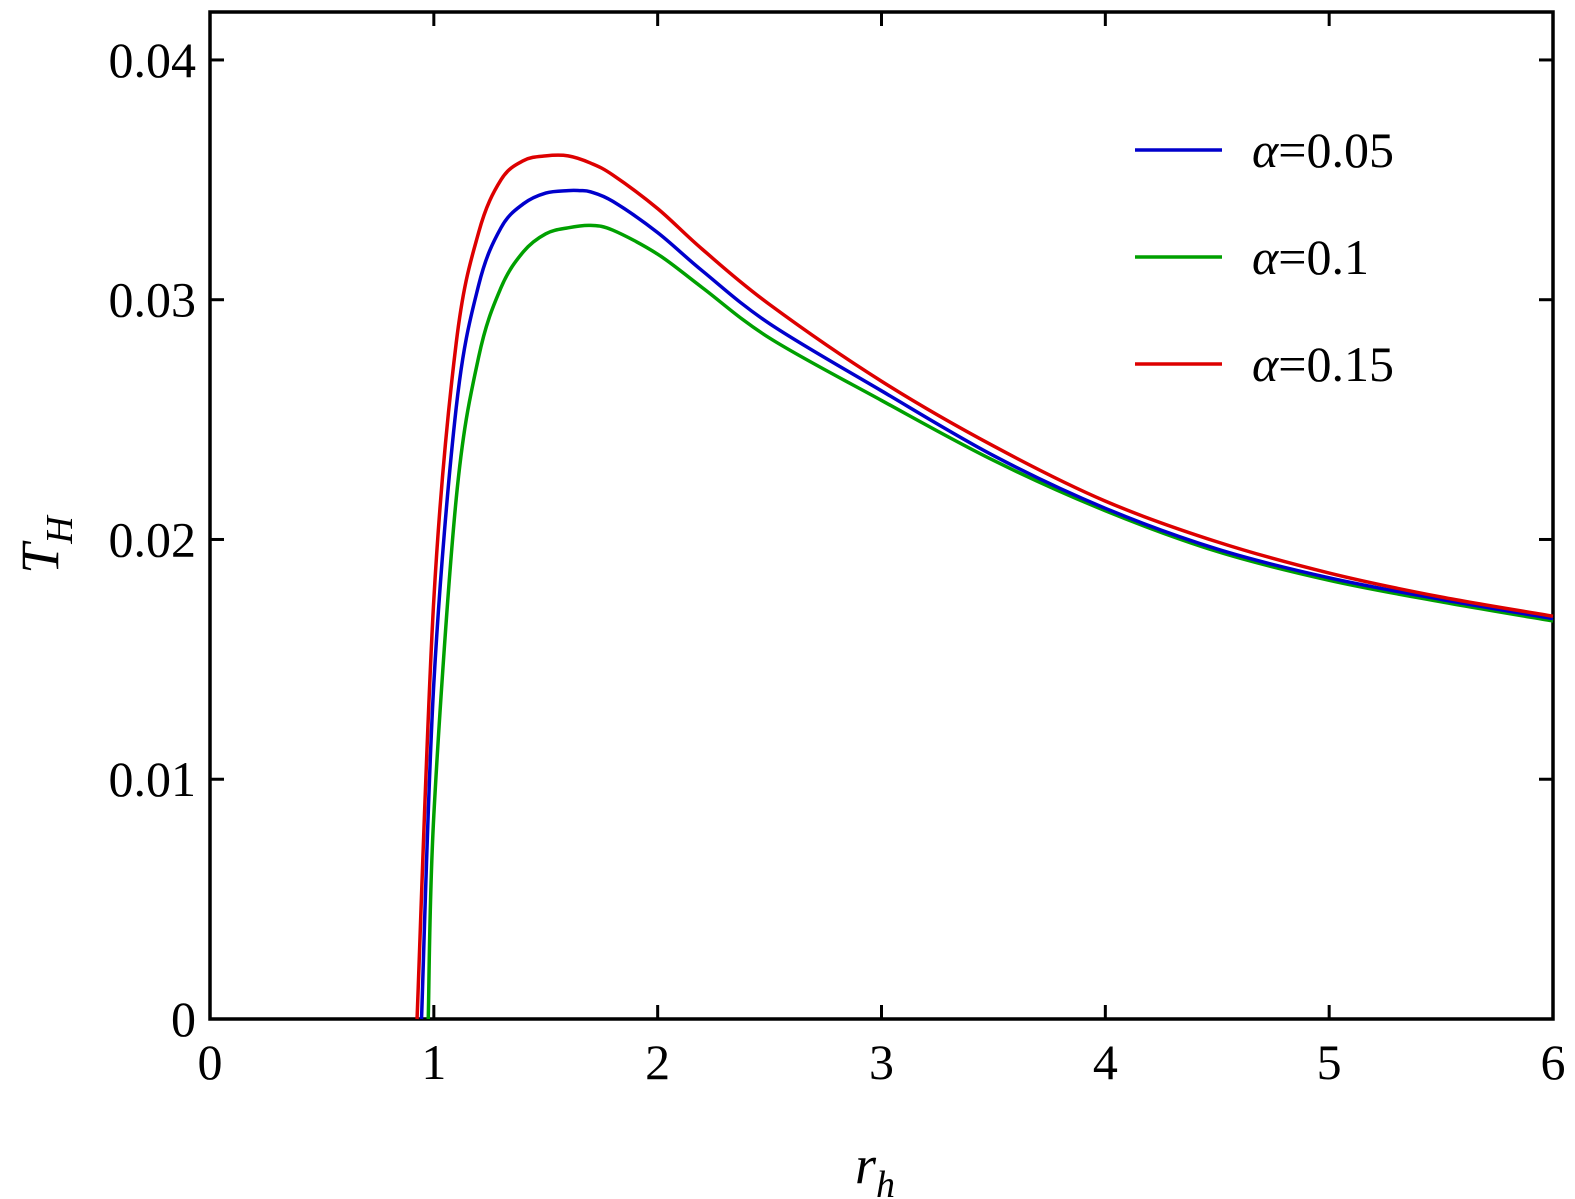 The height and width of the screenshot is (1199, 1575). What do you see at coordinates (210, 1062) in the screenshot?
I see `x-tick-label: 0` at bounding box center [210, 1062].